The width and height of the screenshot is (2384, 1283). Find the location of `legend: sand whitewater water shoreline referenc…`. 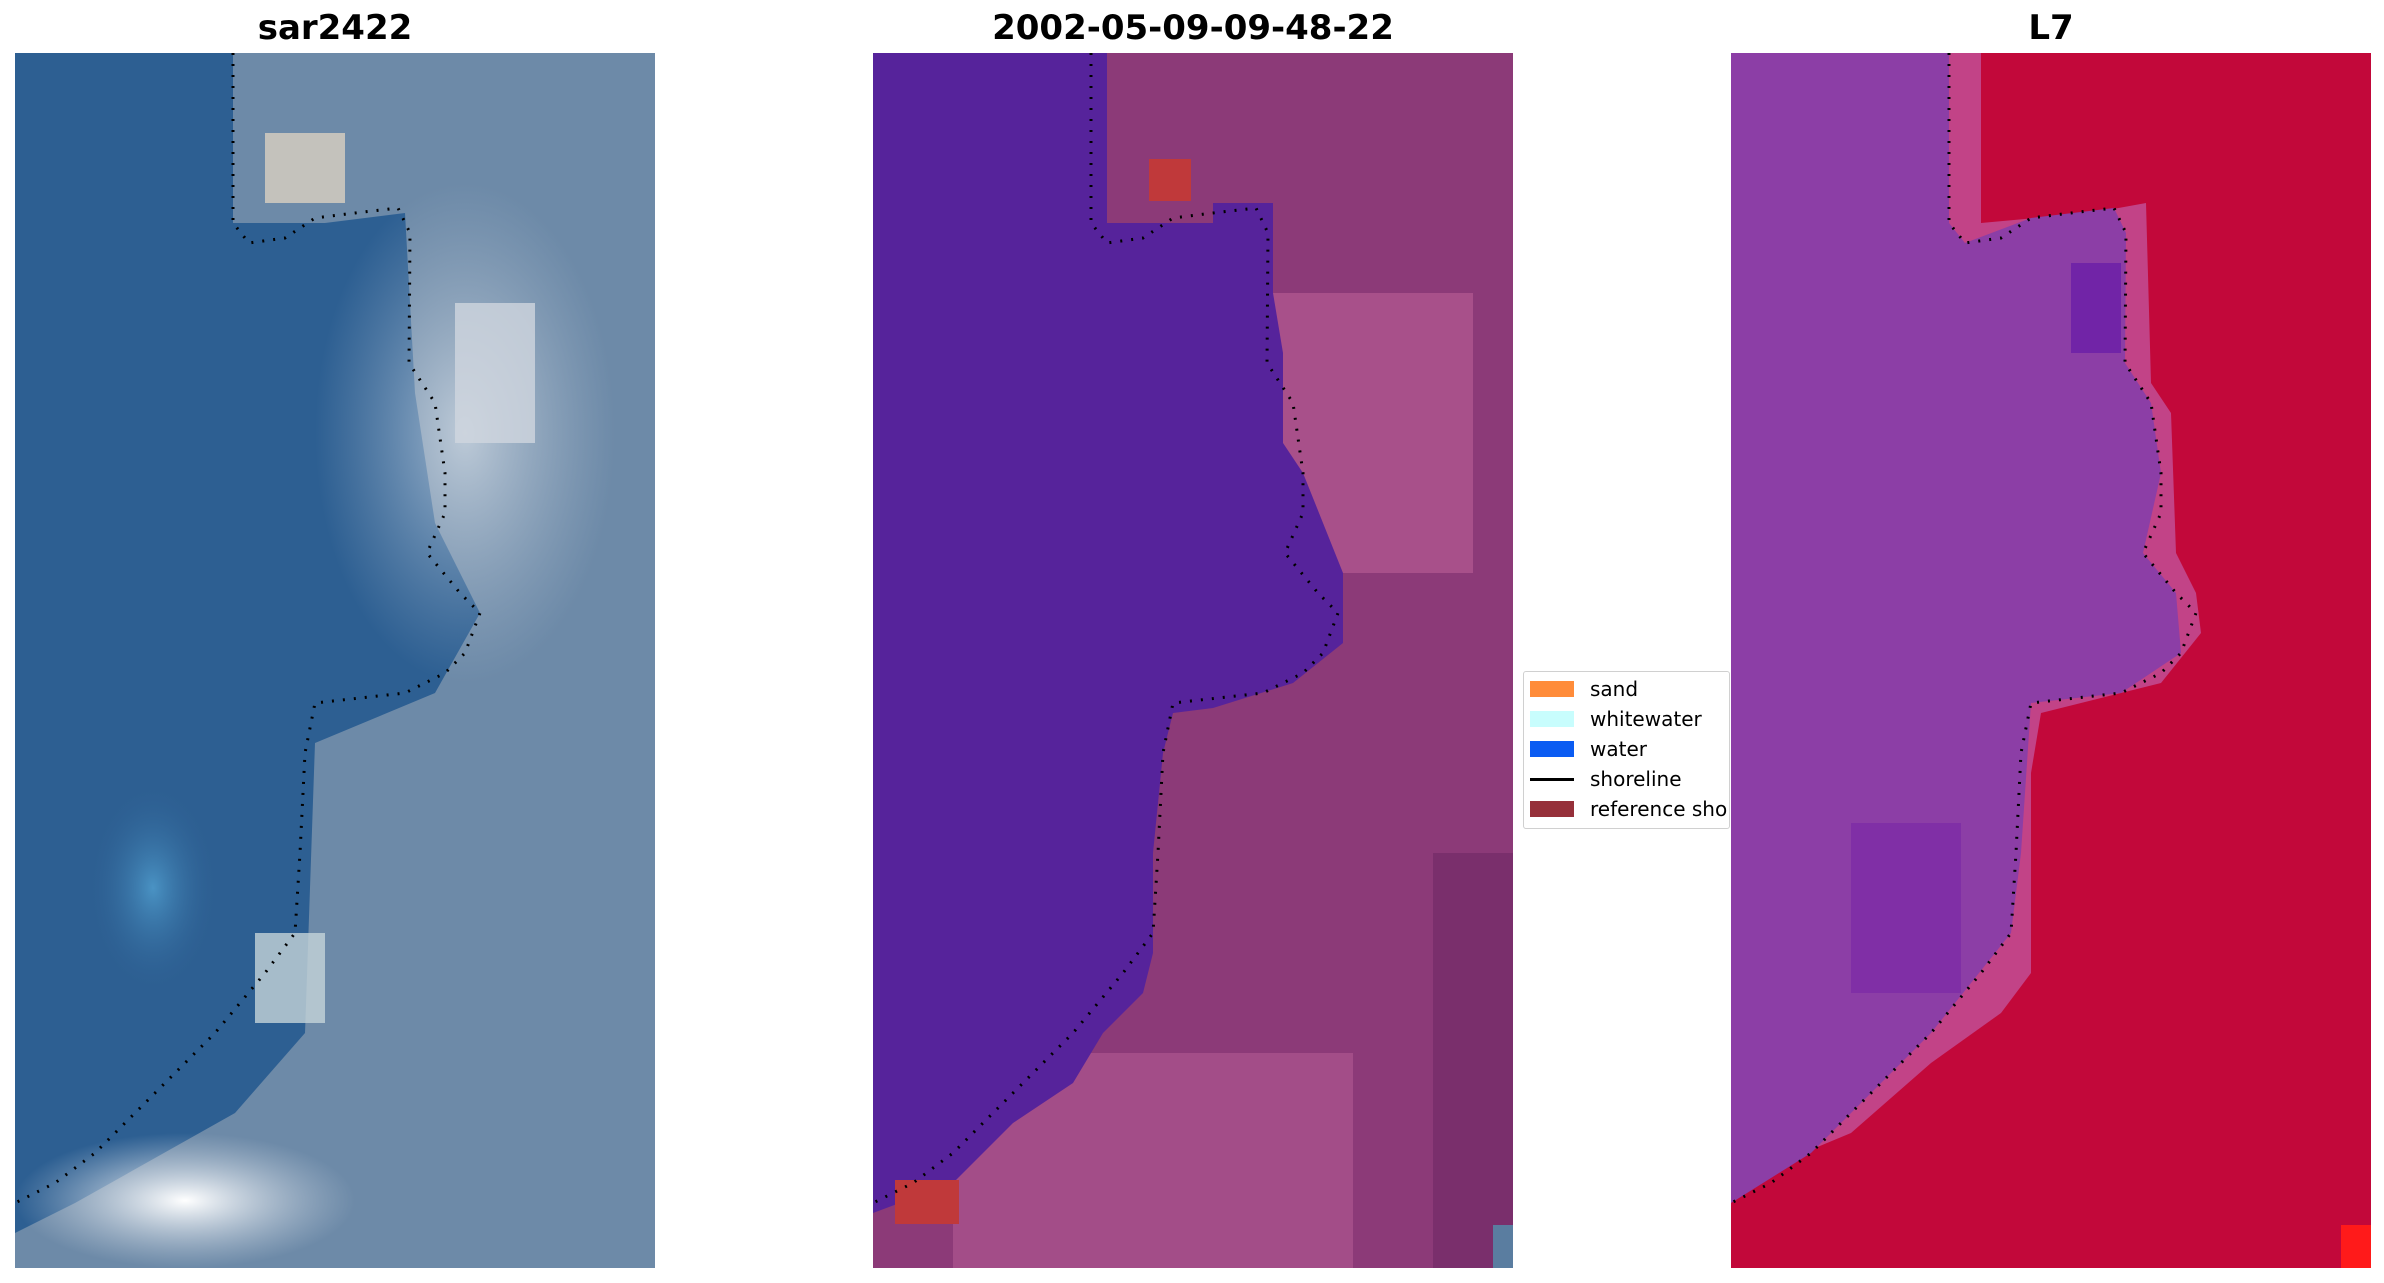

legend: sand whitewater water shoreline referenc… is located at coordinates (1626, 750).